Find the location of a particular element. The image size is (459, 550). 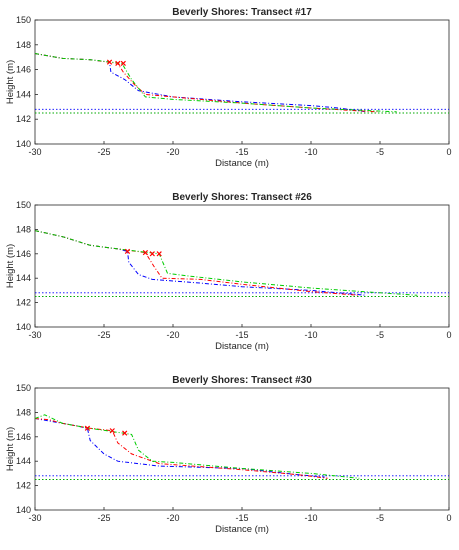

chart-title: Beverly Shores: Transect #26 is located at coordinates (242, 197).